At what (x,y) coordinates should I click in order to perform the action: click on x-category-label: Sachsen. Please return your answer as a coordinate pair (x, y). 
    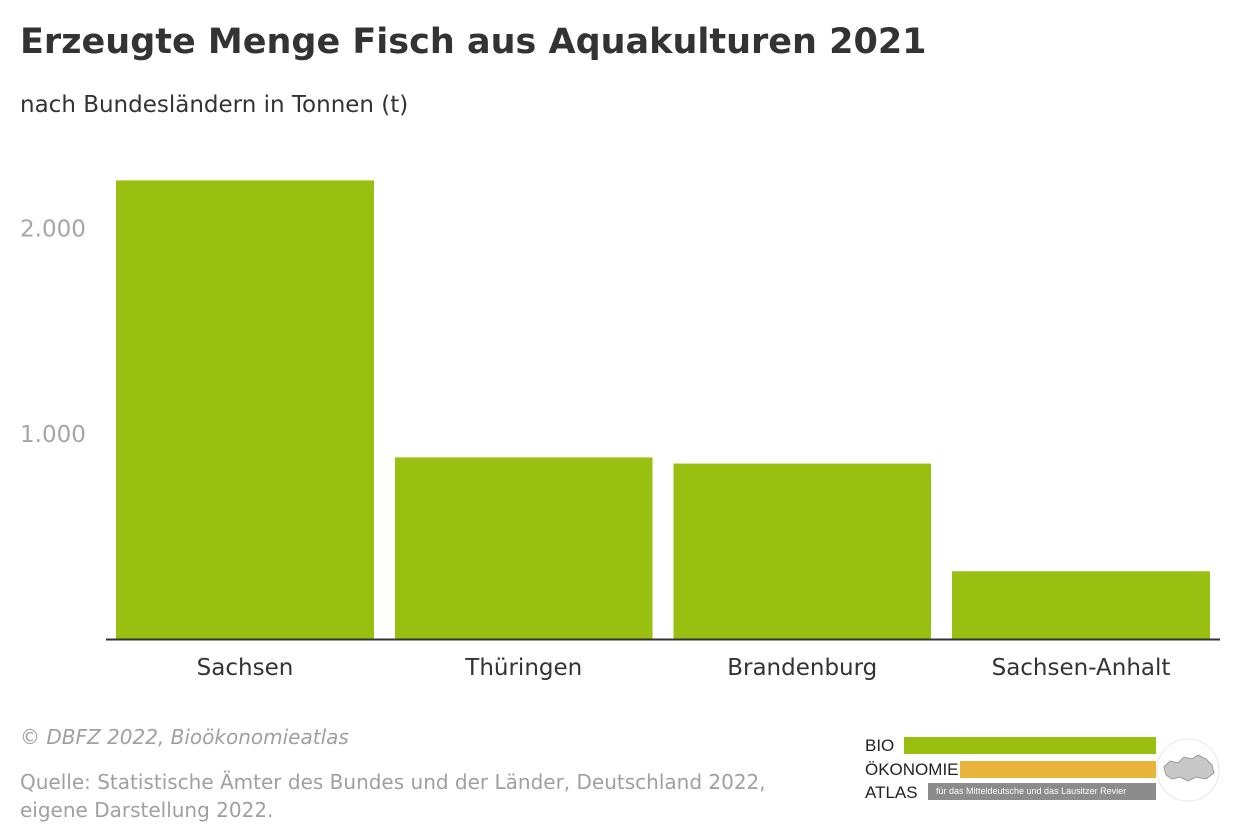
    Looking at the image, I should click on (245, 668).